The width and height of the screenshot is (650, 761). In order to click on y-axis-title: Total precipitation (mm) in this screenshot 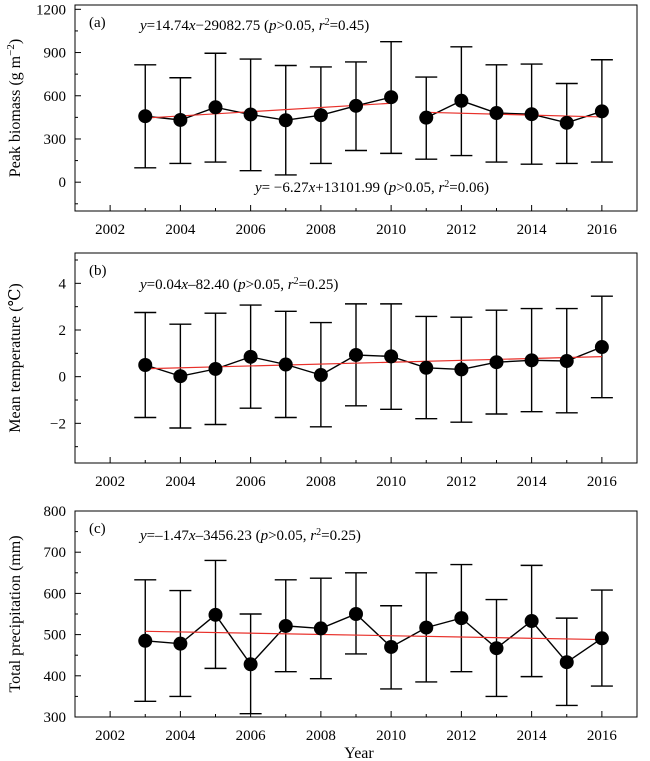, I will do `click(15, 613)`.